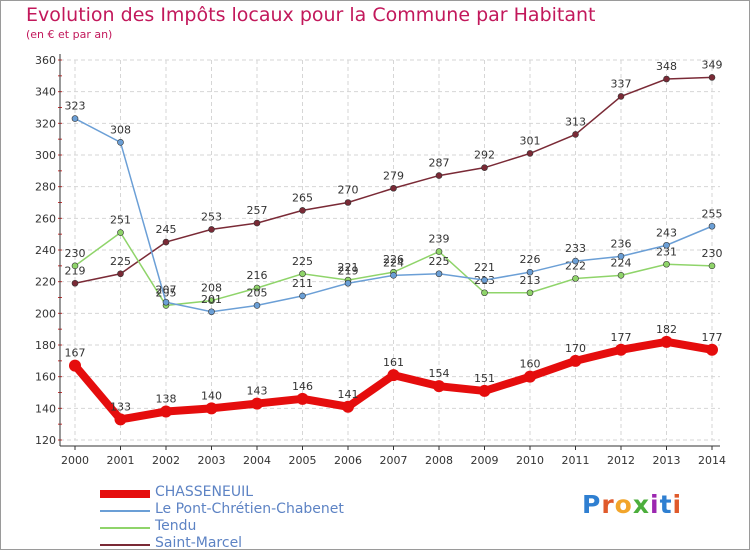 This screenshot has height=553, width=750. I want to click on data-label-le-pont-chr-tien-chabenet: 211, so click(302, 283).